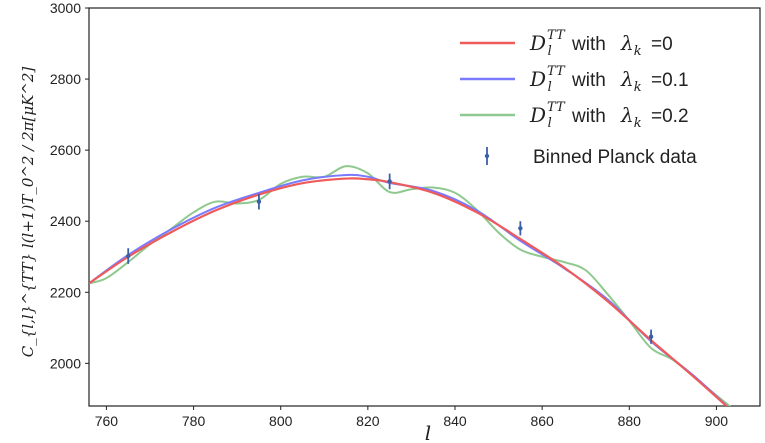 The image size is (765, 443). What do you see at coordinates (368, 421) in the screenshot?
I see `x-tick-label: 820` at bounding box center [368, 421].